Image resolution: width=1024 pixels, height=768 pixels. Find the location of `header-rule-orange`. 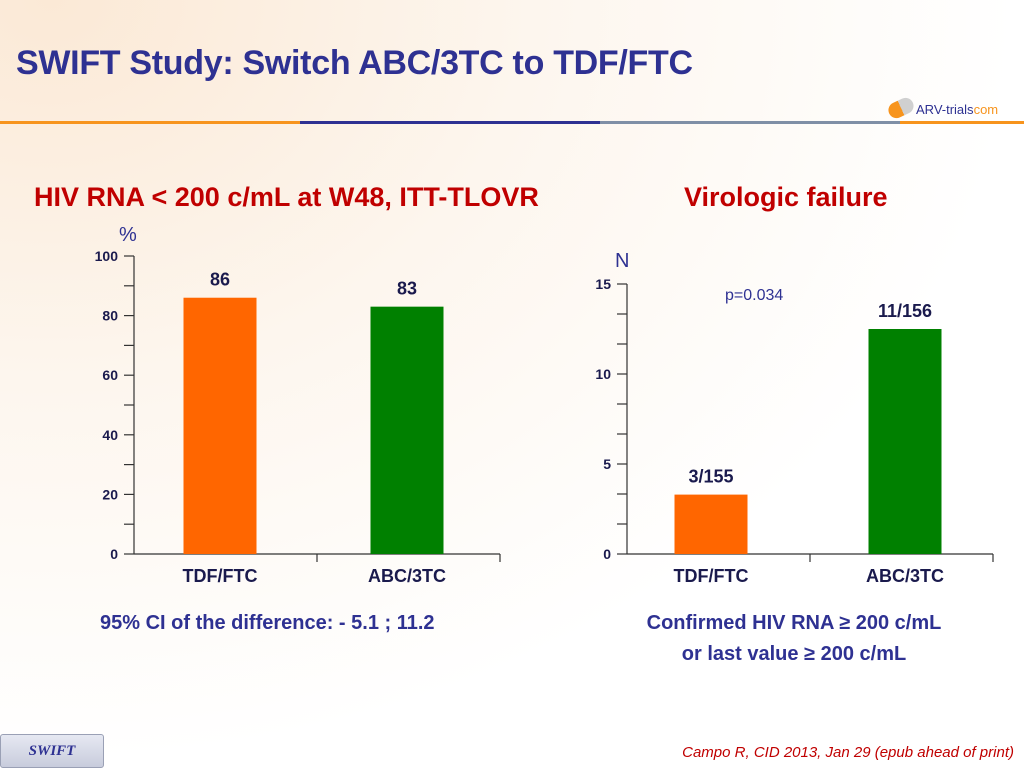

header-rule-orange is located at coordinates (150, 122).